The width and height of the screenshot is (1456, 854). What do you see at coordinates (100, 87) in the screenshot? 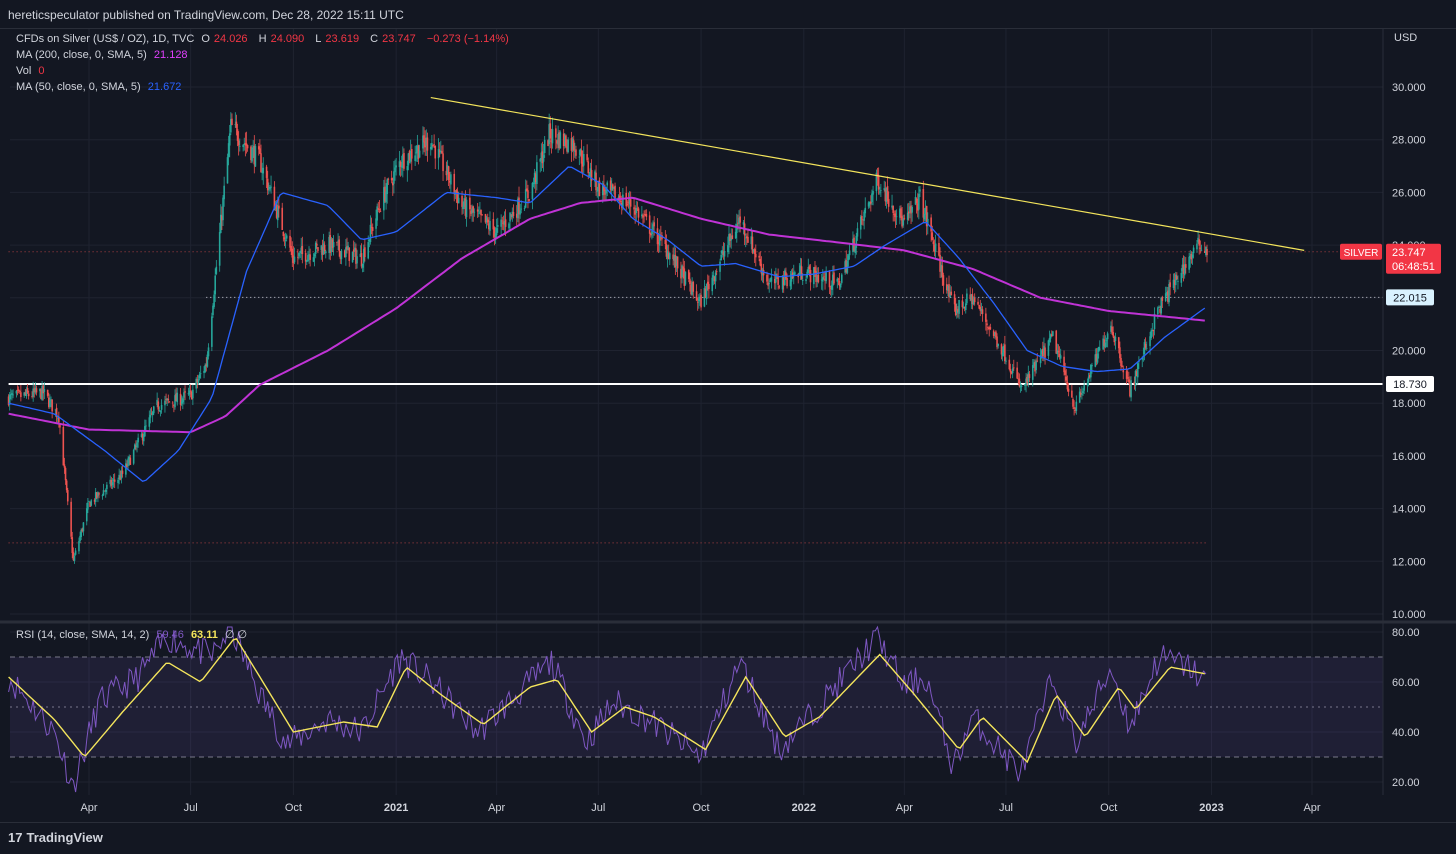
I see `ma50-legend: MA (50, close, 0, SMA, 5) 21.672` at bounding box center [100, 87].